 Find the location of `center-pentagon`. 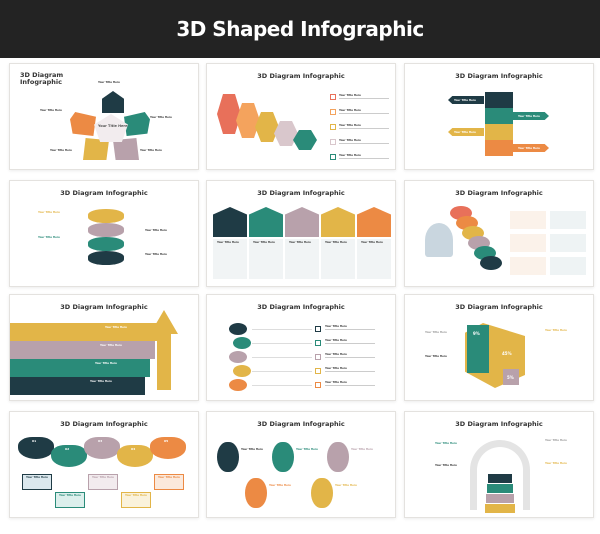

center-pentagon is located at coordinates (111, 128).